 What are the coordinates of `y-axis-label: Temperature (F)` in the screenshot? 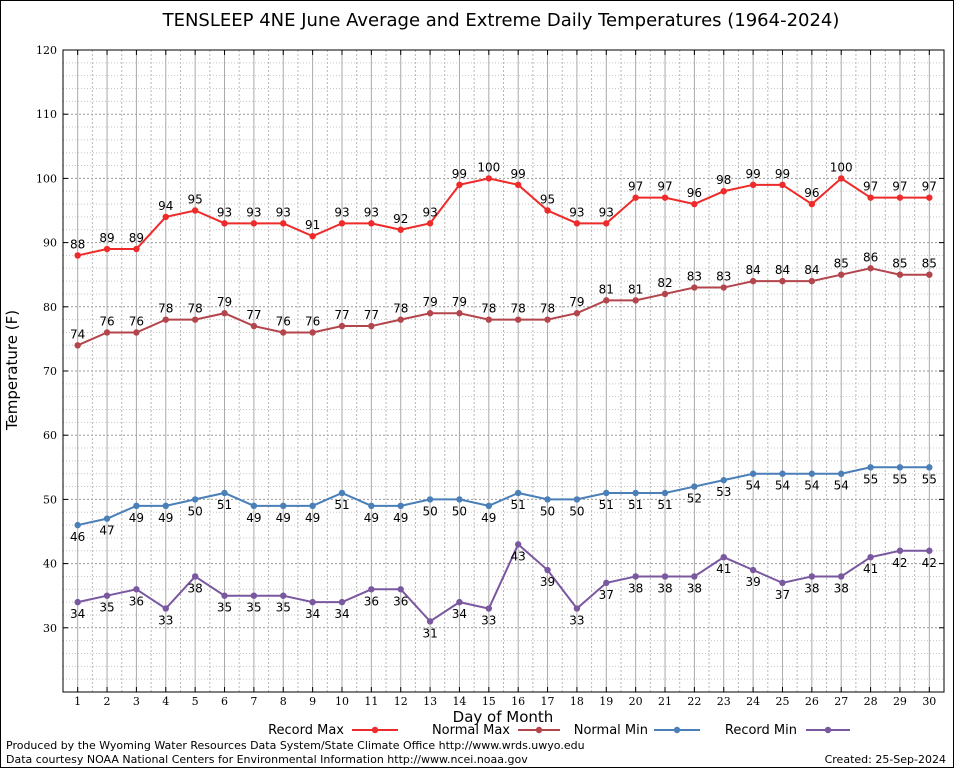 It's located at (12, 370).